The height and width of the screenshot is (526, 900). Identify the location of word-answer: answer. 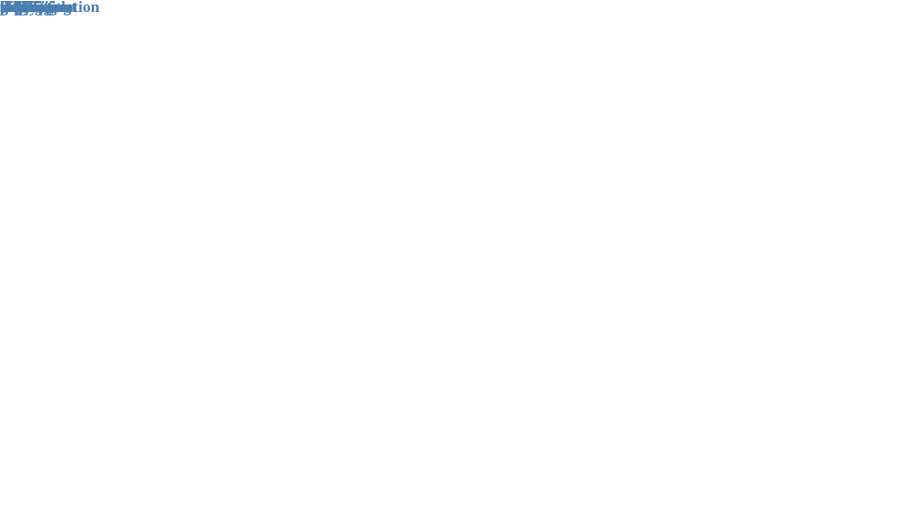
(24, 8).